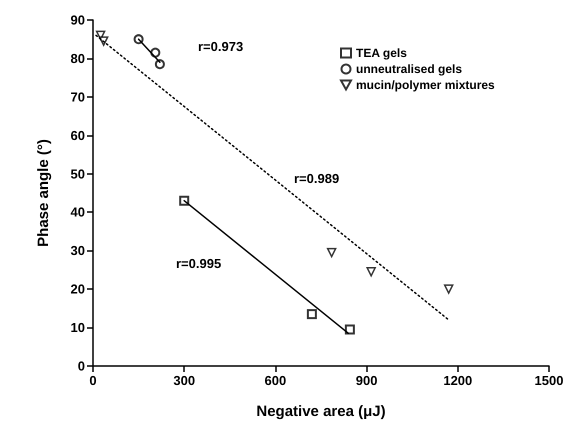  I want to click on x-axis-title: Negative area (μJ), so click(321, 411).